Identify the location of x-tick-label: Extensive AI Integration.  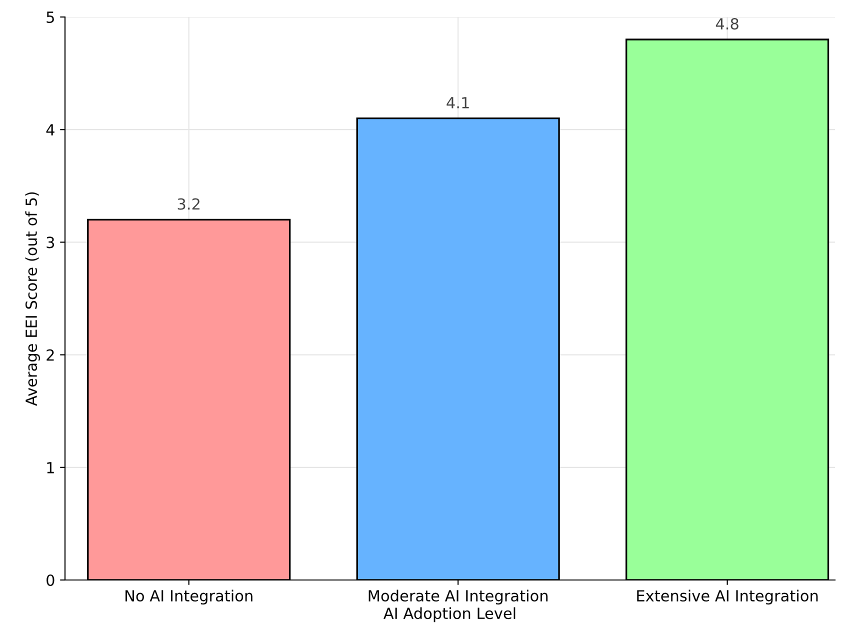
(727, 597).